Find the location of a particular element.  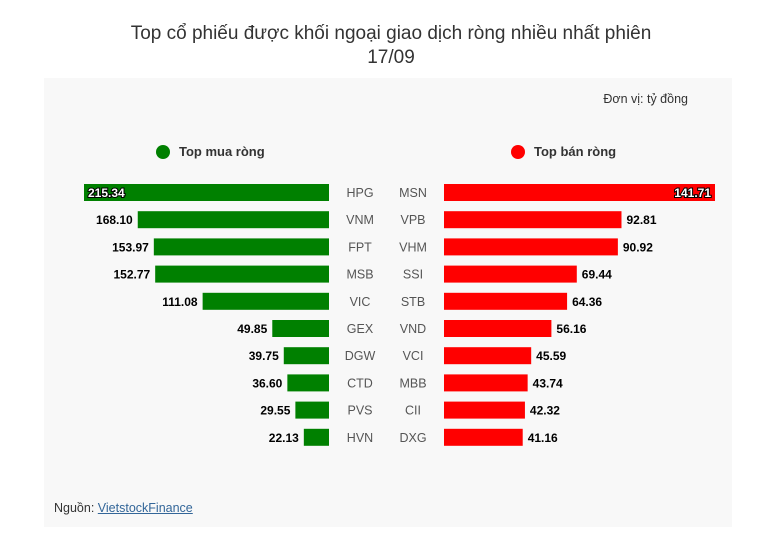

buy-value-label: 215.34 is located at coordinates (106, 193).